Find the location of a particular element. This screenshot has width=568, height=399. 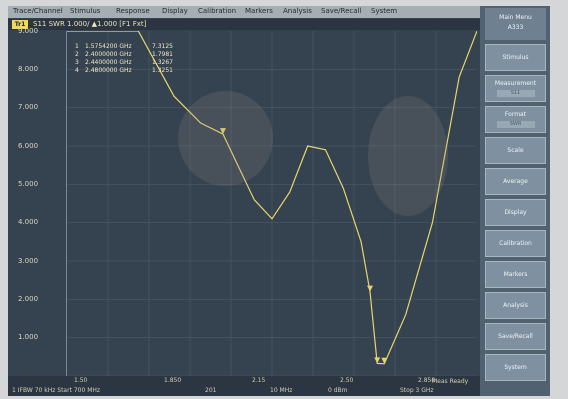

y-label-9: 9.000 is located at coordinates (28, 31).